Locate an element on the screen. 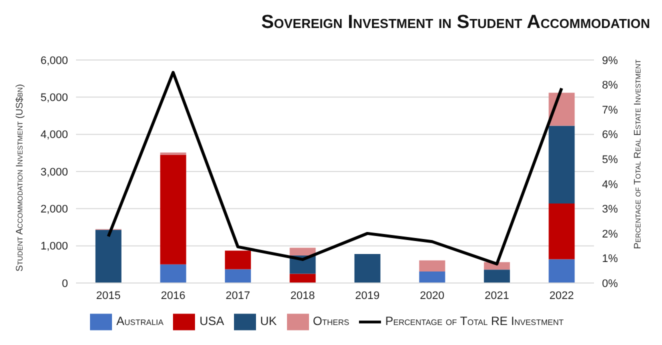  legend-label: Others is located at coordinates (331, 321).